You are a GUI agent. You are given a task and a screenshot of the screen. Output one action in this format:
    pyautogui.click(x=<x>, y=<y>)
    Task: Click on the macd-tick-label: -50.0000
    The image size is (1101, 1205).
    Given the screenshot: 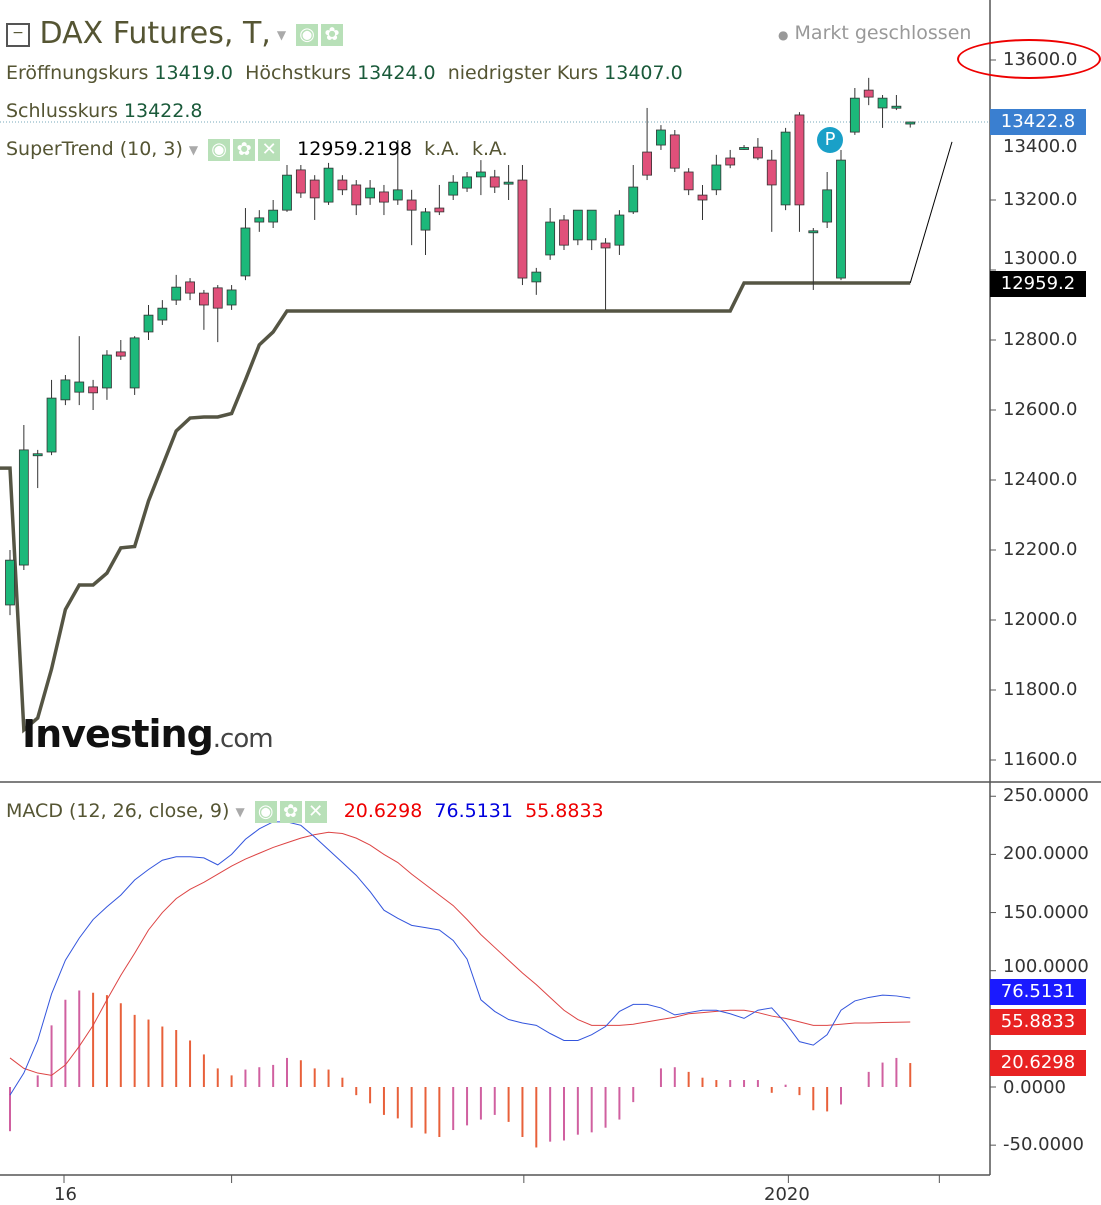 What is the action you would take?
    pyautogui.click(x=1043, y=1145)
    